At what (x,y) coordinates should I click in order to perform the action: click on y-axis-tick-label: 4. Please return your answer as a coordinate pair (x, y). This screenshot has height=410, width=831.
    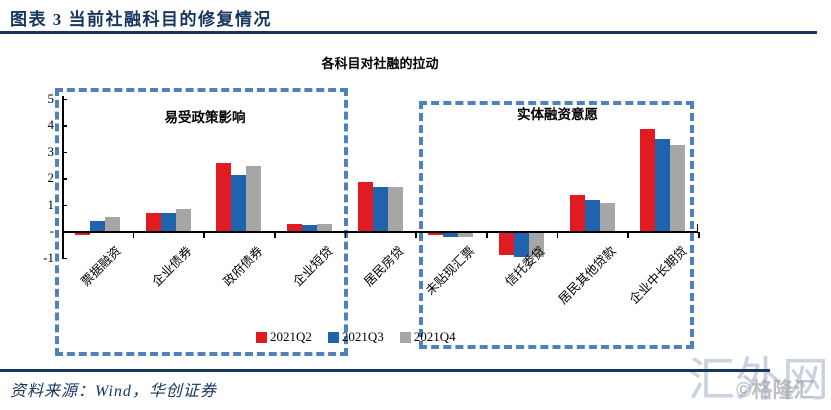
    Looking at the image, I should click on (51, 124).